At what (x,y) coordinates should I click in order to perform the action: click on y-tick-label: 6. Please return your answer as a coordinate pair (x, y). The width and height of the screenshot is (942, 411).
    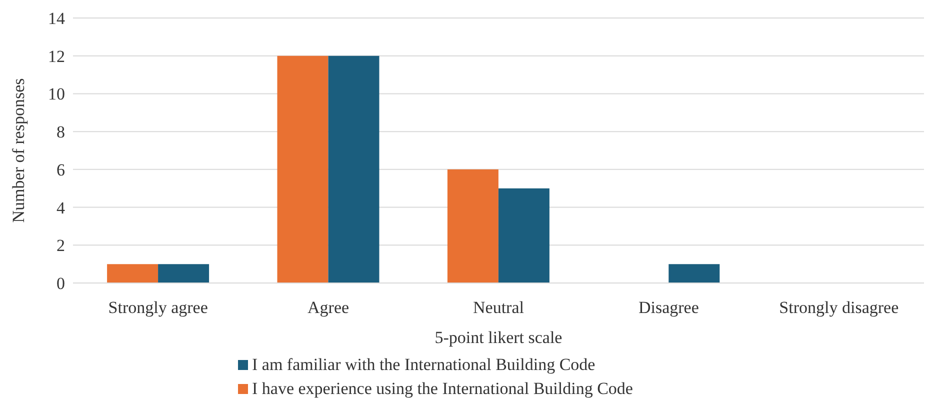
    Looking at the image, I should click on (60, 170).